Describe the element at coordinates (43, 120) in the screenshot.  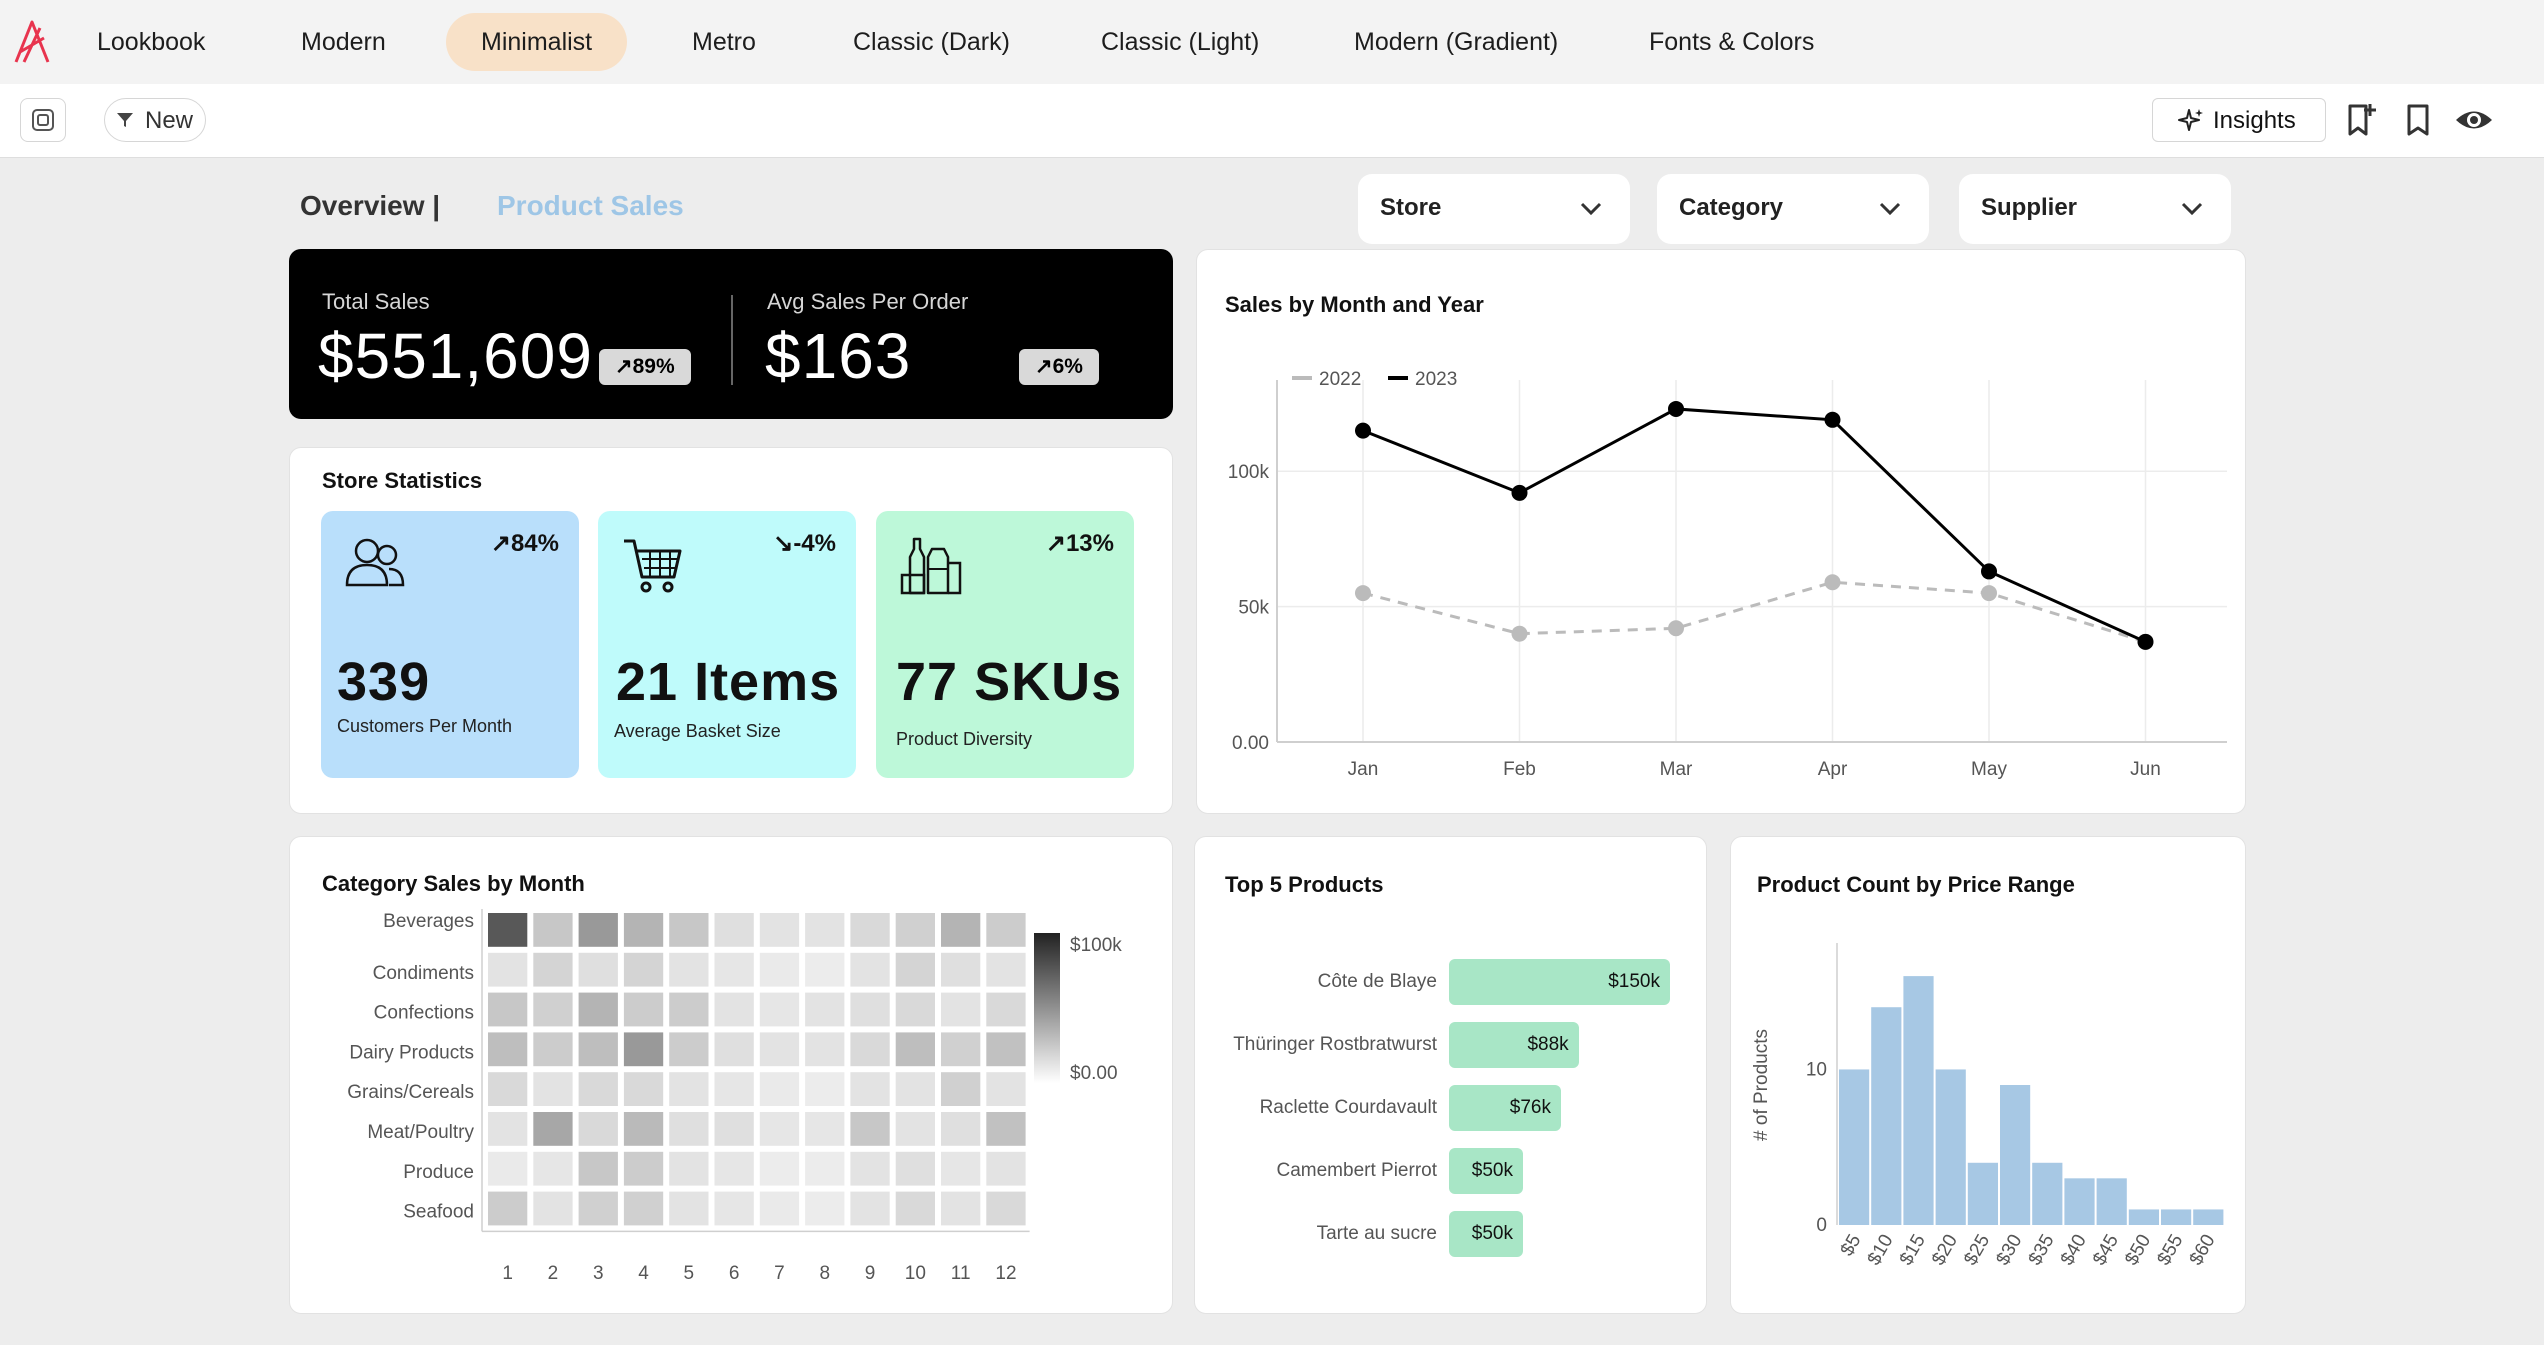
I see `sidebar-toggle-button` at that location.